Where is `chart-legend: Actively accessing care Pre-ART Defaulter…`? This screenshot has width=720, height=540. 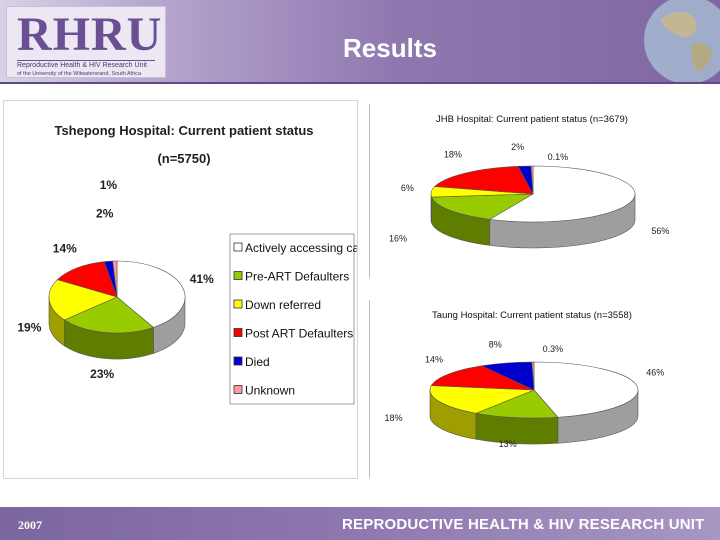 chart-legend: Actively accessing care Pre-ART Defaulter… is located at coordinates (299, 319).